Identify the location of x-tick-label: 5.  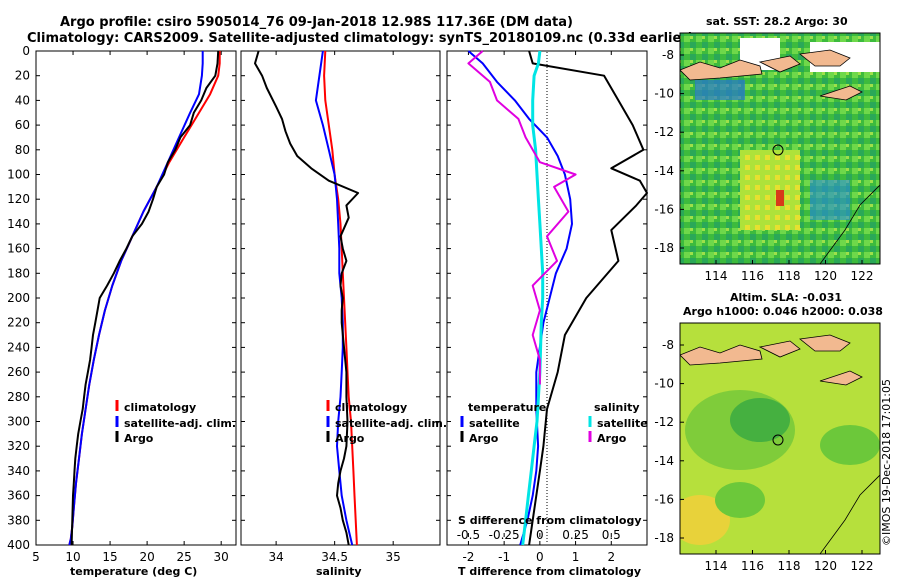
(36, 557).